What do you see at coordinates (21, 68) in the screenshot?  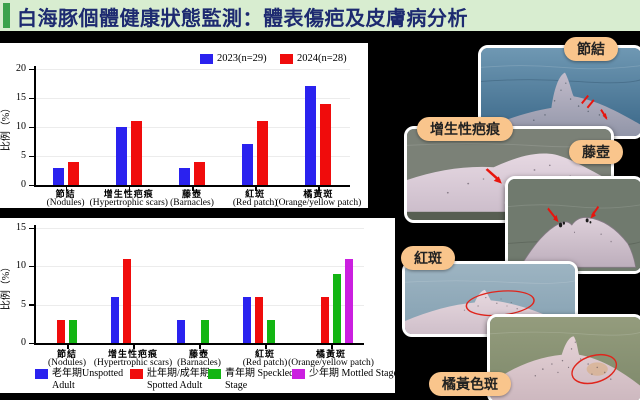 I see `y-tick-label-20: 20` at bounding box center [21, 68].